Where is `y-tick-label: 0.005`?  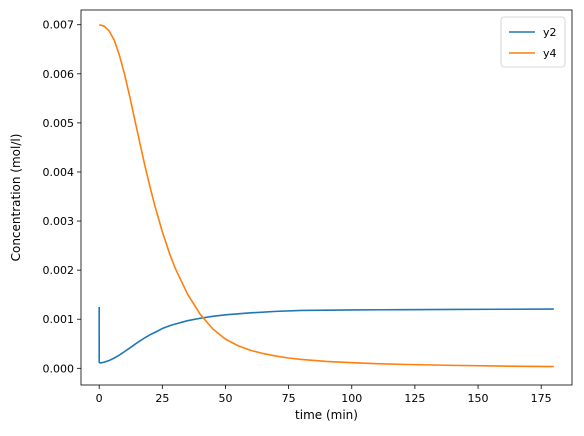
y-tick-label: 0.005 is located at coordinates (59, 123).